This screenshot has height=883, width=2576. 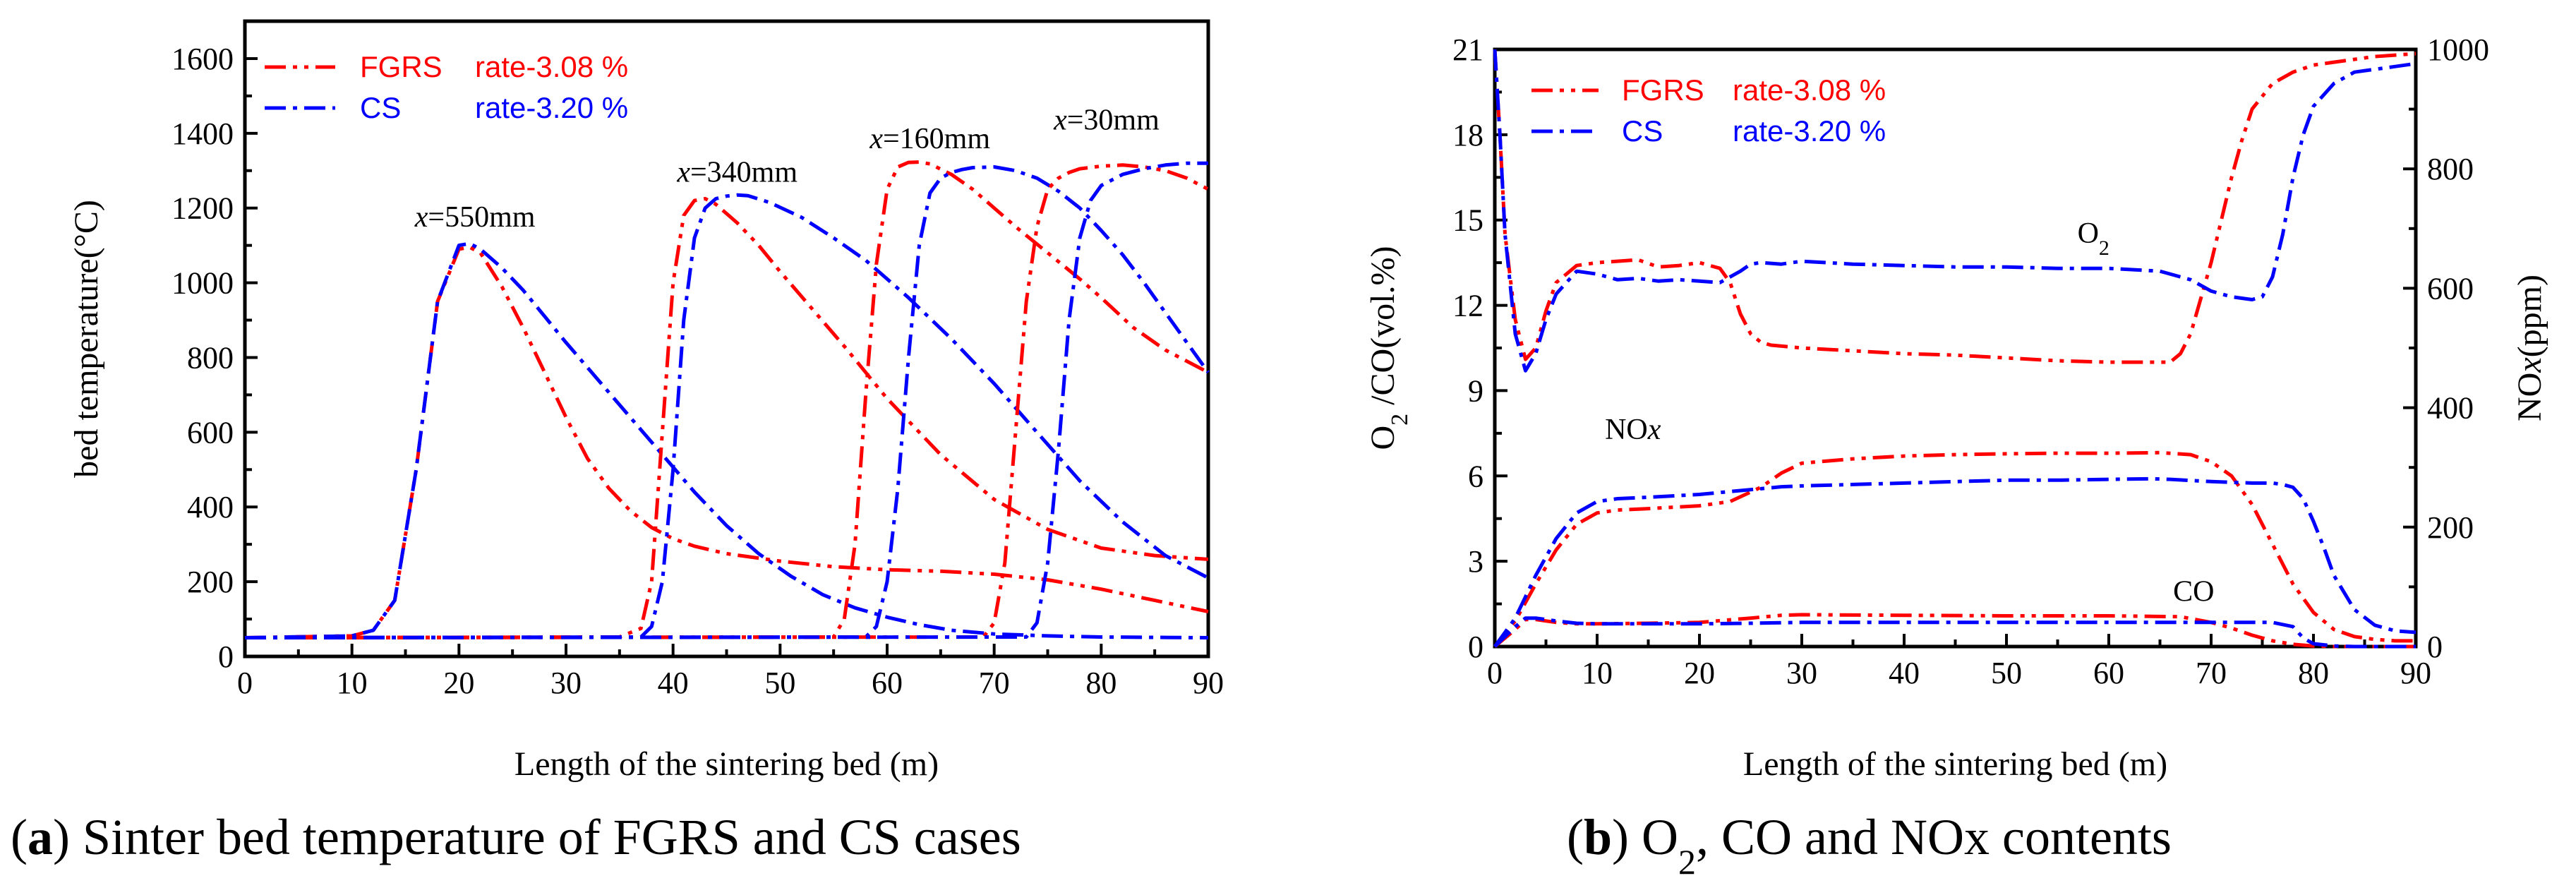 What do you see at coordinates (226, 656) in the screenshot?
I see `y-tick-label: 0` at bounding box center [226, 656].